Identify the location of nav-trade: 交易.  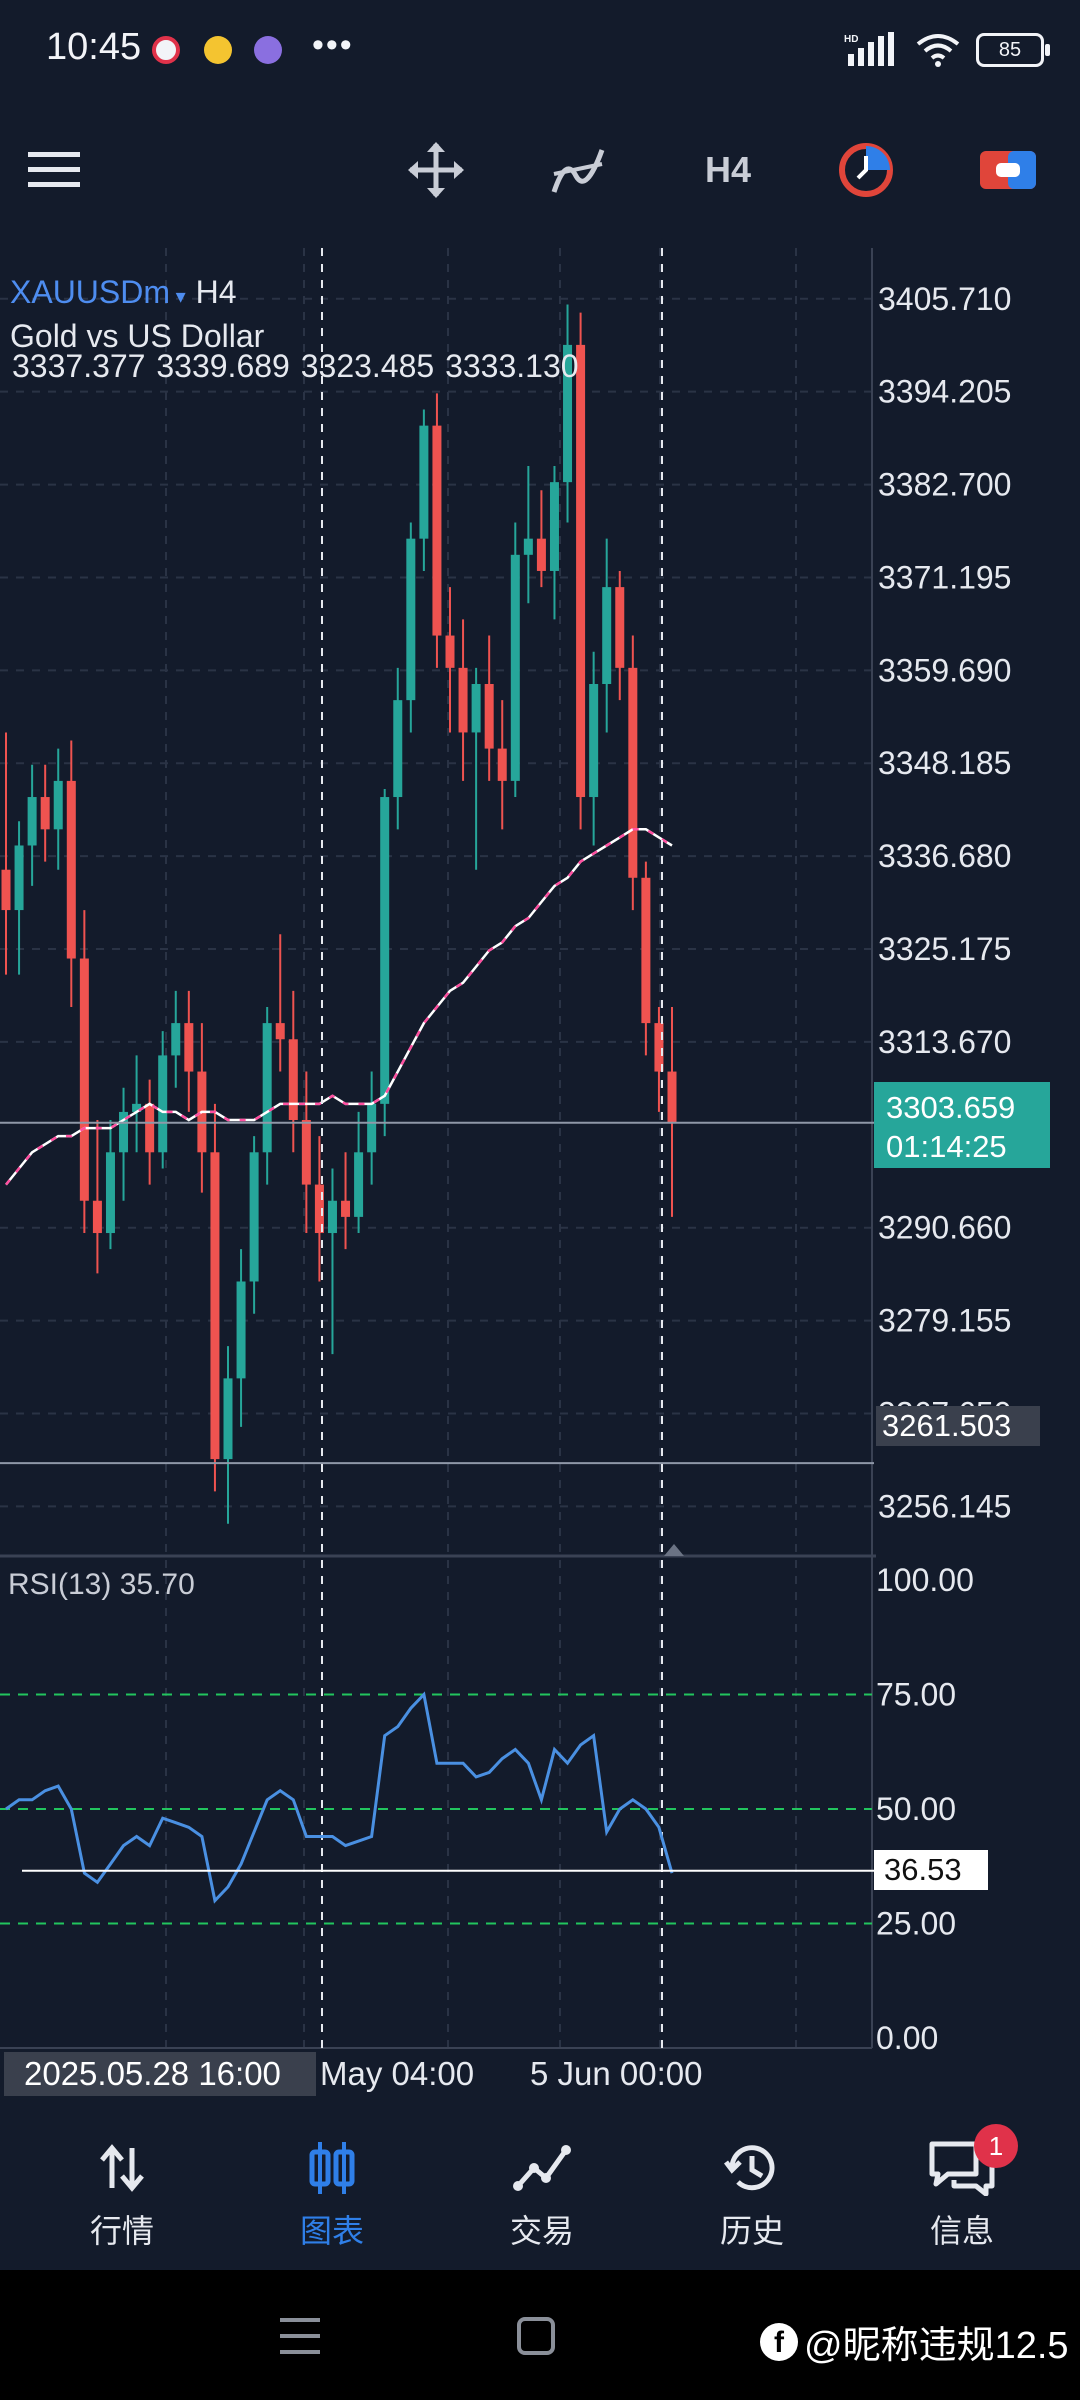
(542, 2190).